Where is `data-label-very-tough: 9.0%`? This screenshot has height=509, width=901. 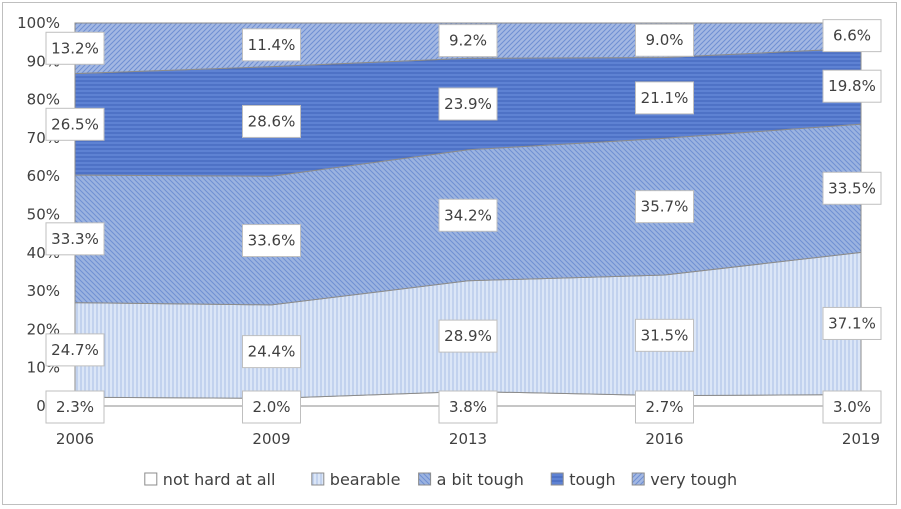 data-label-very-tough: 9.0% is located at coordinates (664, 40).